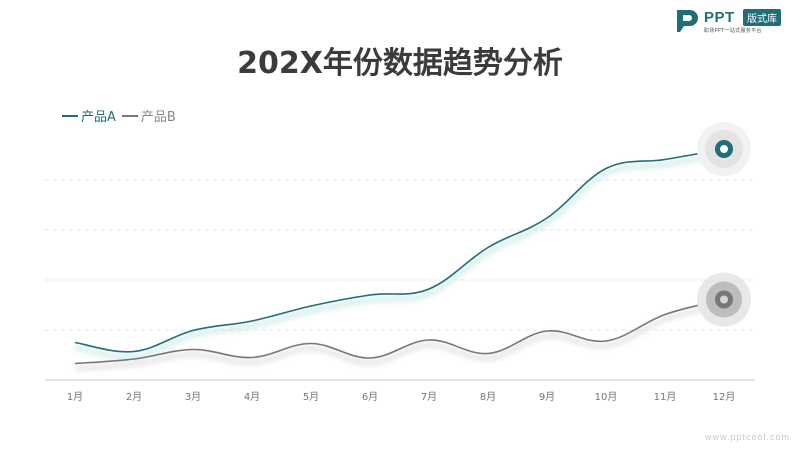 This screenshot has height=450, width=800. What do you see at coordinates (311, 397) in the screenshot?
I see `x-tick-label: 5月` at bounding box center [311, 397].